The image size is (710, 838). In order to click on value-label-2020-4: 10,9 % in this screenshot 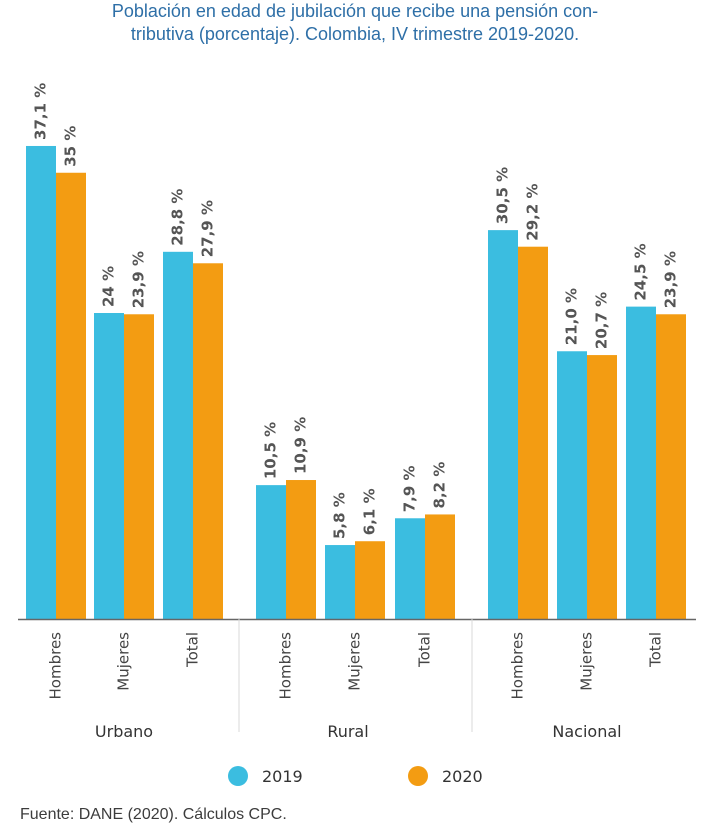, I will do `click(301, 445)`.